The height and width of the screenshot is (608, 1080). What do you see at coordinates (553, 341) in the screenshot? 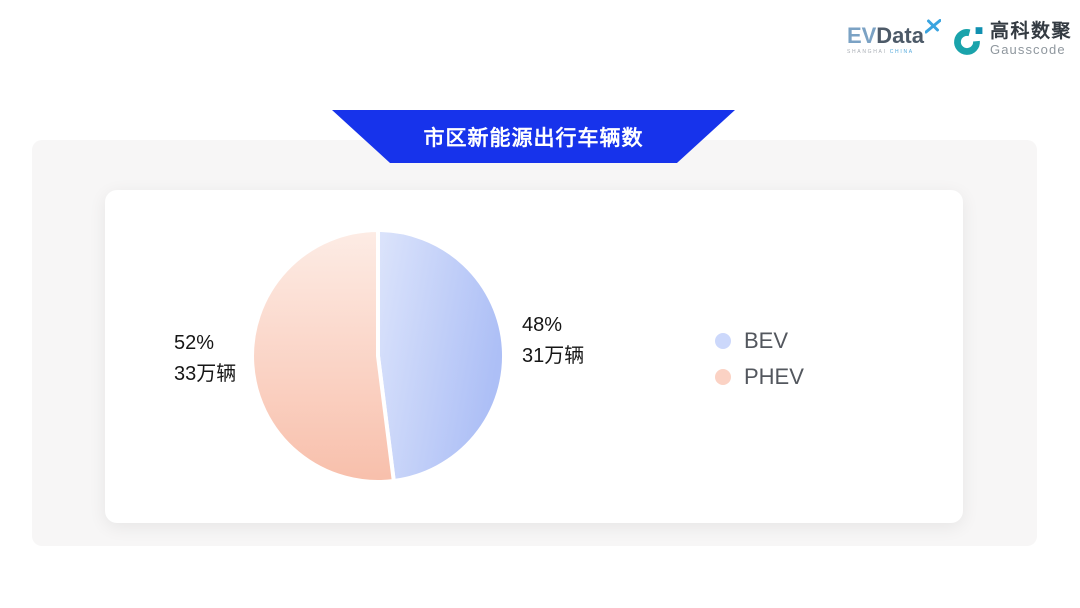
I see `pie-label-bev: 48% 31万辆` at bounding box center [553, 341].